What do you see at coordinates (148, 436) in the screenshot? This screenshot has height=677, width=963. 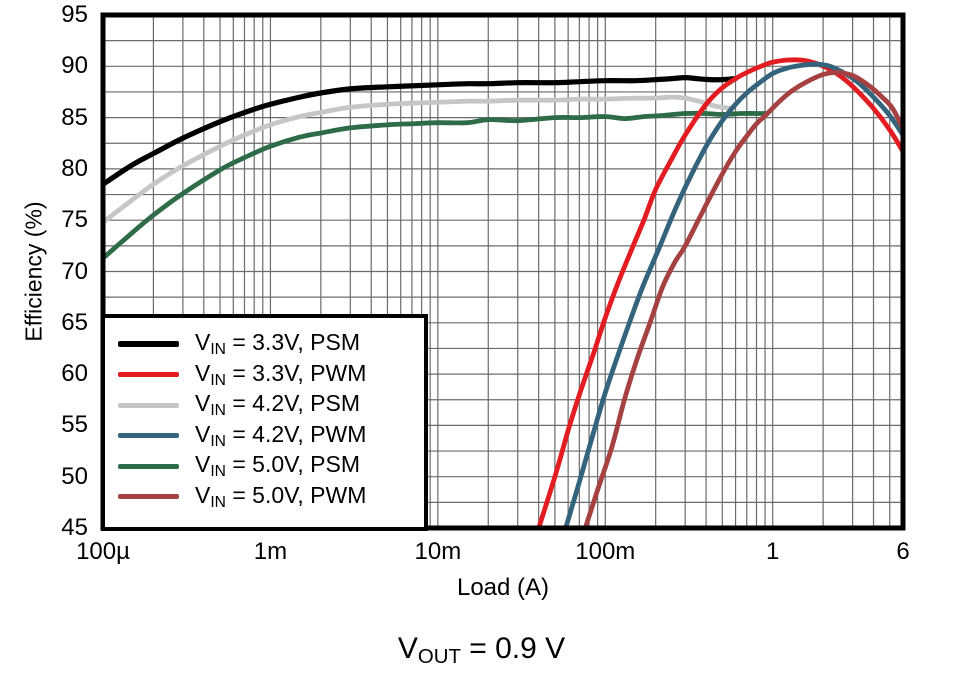 I see `legend-swatch-vin-4.2v-pwm` at bounding box center [148, 436].